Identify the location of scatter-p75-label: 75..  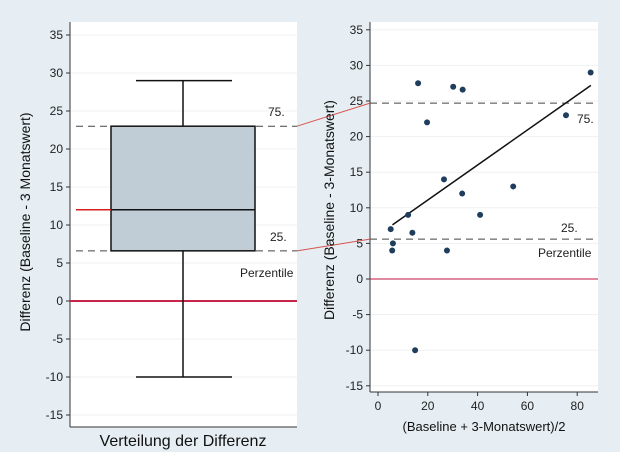
(585, 119).